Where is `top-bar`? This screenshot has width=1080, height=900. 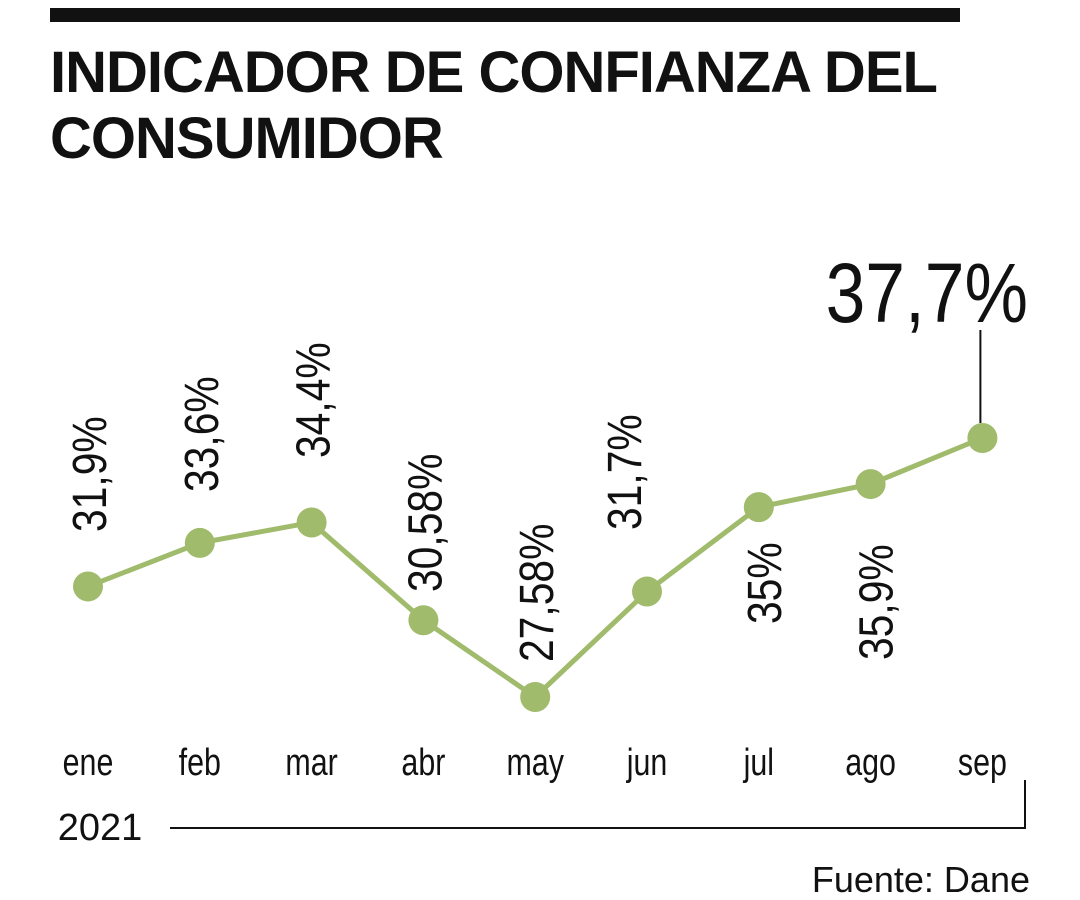 top-bar is located at coordinates (505, 15).